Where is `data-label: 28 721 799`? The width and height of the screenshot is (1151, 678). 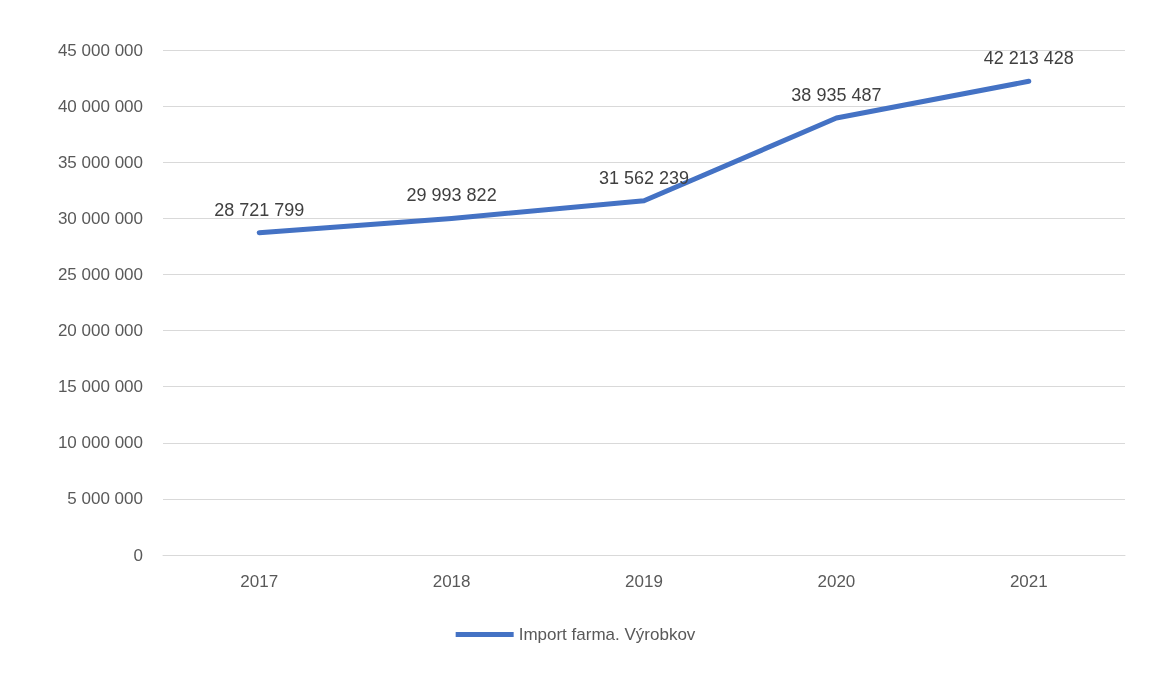 data-label: 28 721 799 is located at coordinates (259, 209).